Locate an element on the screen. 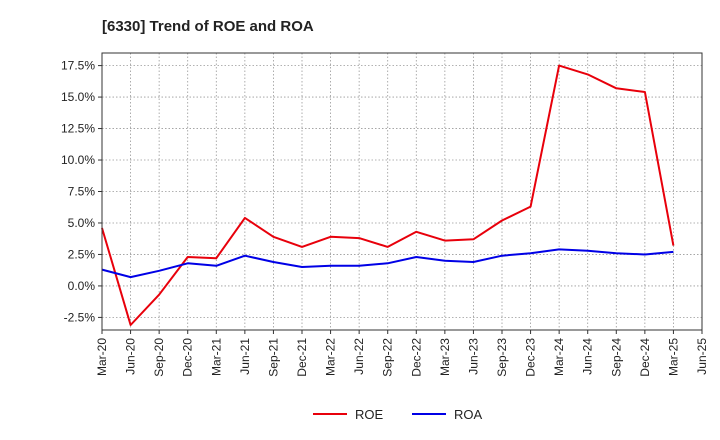 The height and width of the screenshot is (440, 720). legend-label-roe: ROE is located at coordinates (369, 414).